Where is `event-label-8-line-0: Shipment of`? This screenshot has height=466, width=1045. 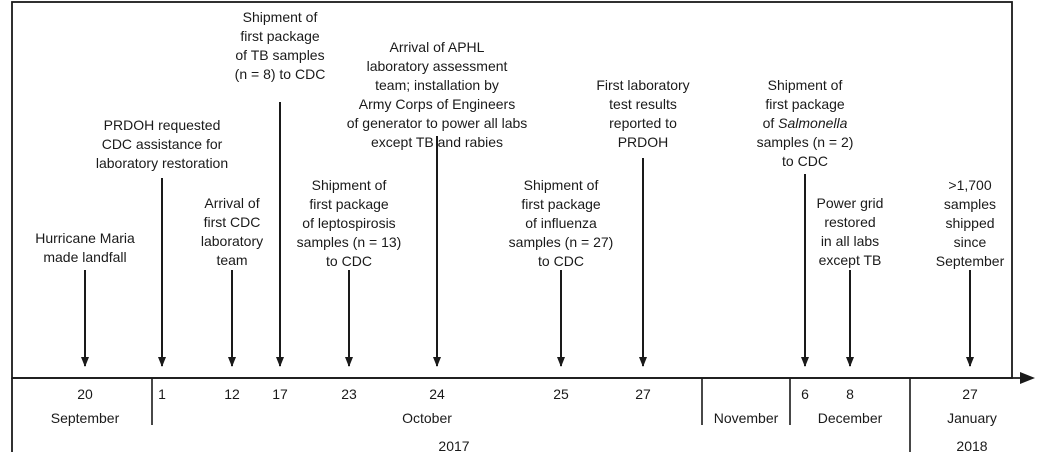 event-label-8-line-0: Shipment of is located at coordinates (805, 85).